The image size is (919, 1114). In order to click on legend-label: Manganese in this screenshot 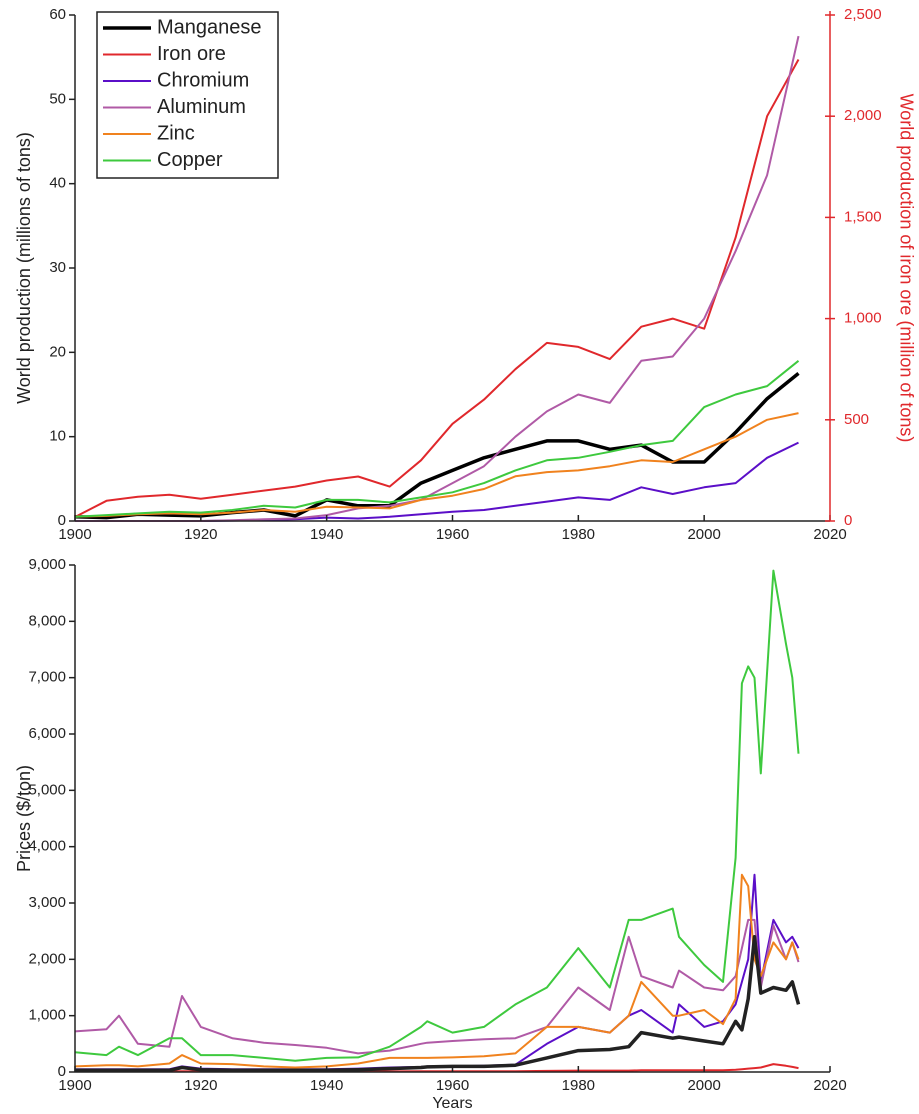, I will do `click(209, 27)`.